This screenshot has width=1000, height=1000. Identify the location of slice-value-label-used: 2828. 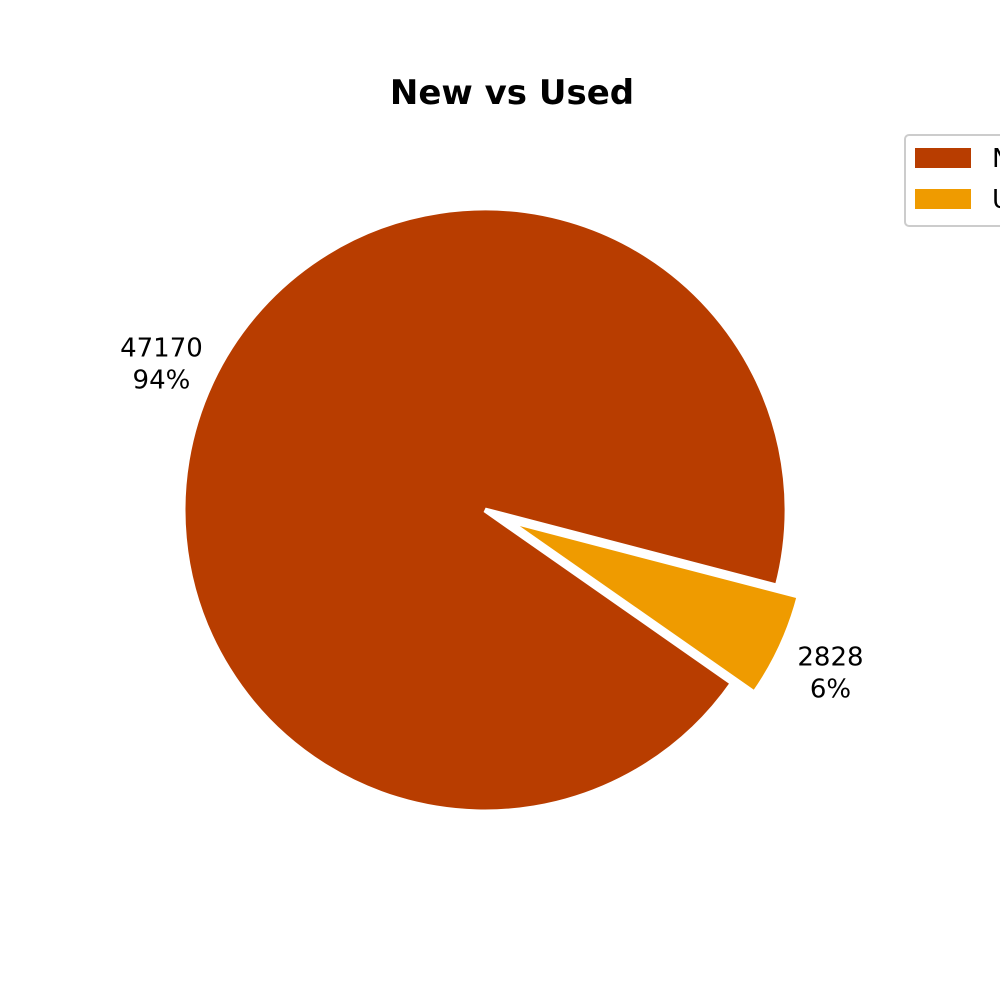
(830, 657).